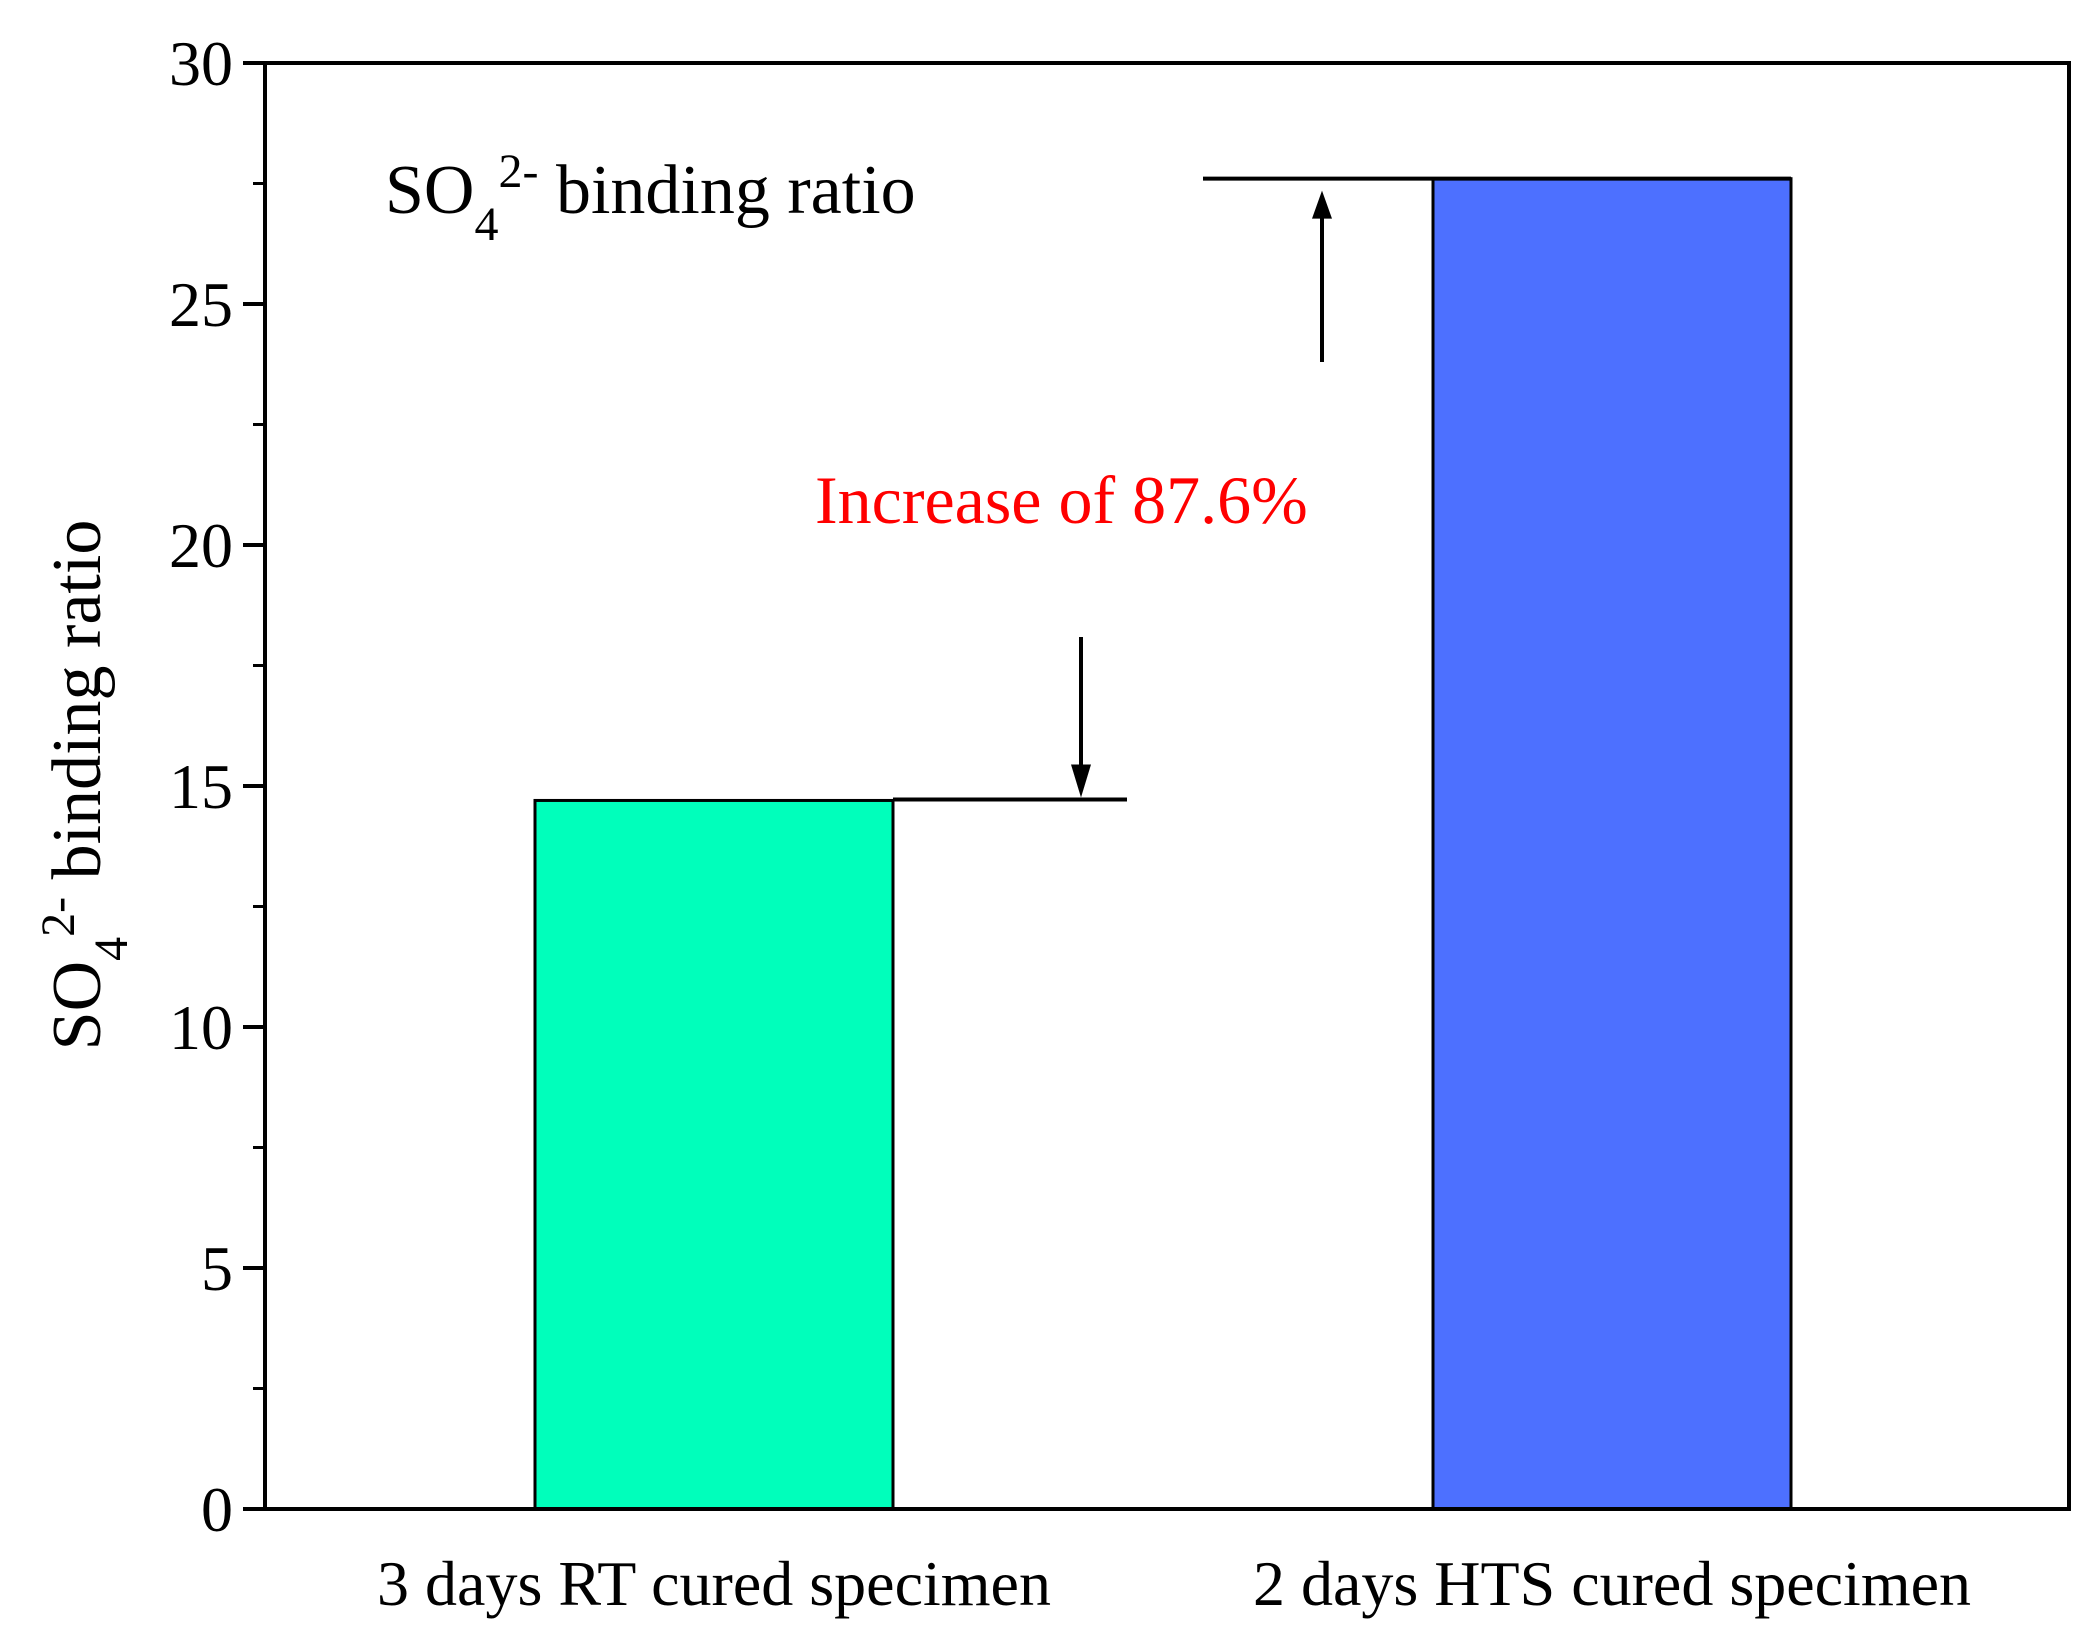 This screenshot has height=1636, width=2079. I want to click on y-axis-title-sup: 2-, so click(58, 917).